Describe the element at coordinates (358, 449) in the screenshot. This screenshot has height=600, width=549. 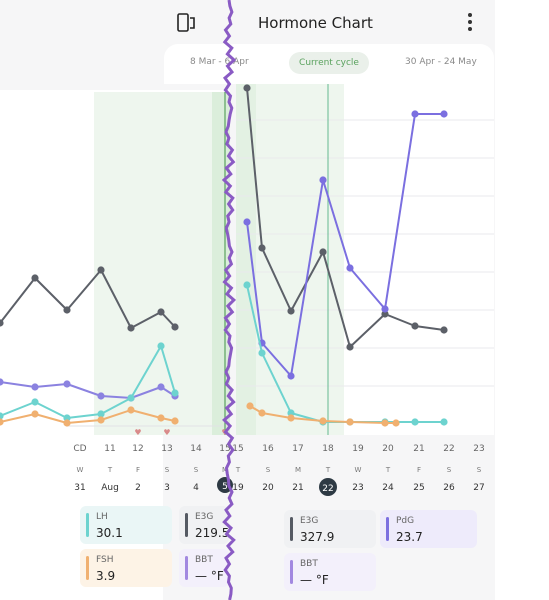
I see `right-day-label: 19` at that location.